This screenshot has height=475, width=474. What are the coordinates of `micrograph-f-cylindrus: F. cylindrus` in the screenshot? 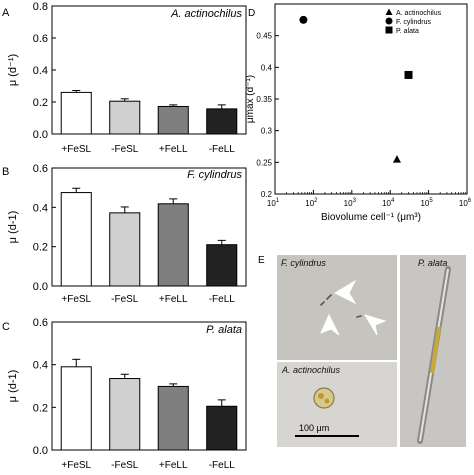 It's located at (337, 307).